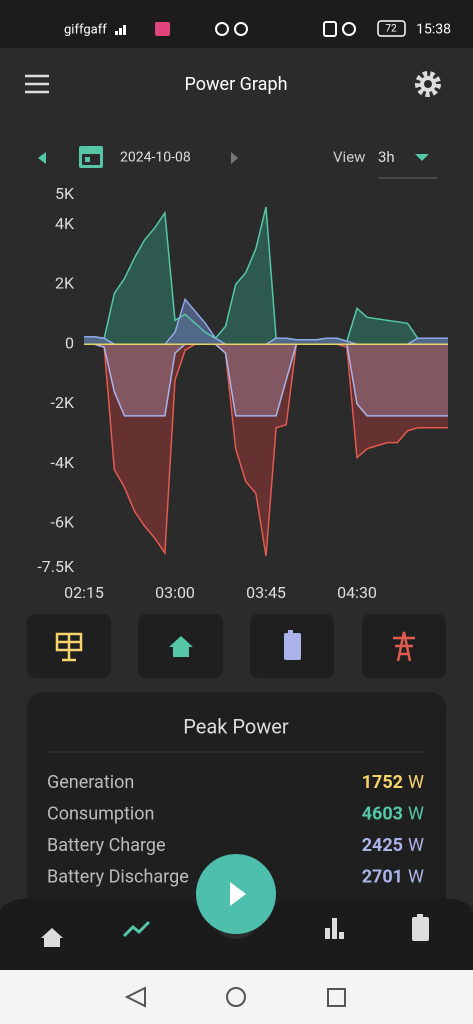 The width and height of the screenshot is (473, 1024). What do you see at coordinates (175, 592) in the screenshot?
I see `x-tick-label: 03:00` at bounding box center [175, 592].